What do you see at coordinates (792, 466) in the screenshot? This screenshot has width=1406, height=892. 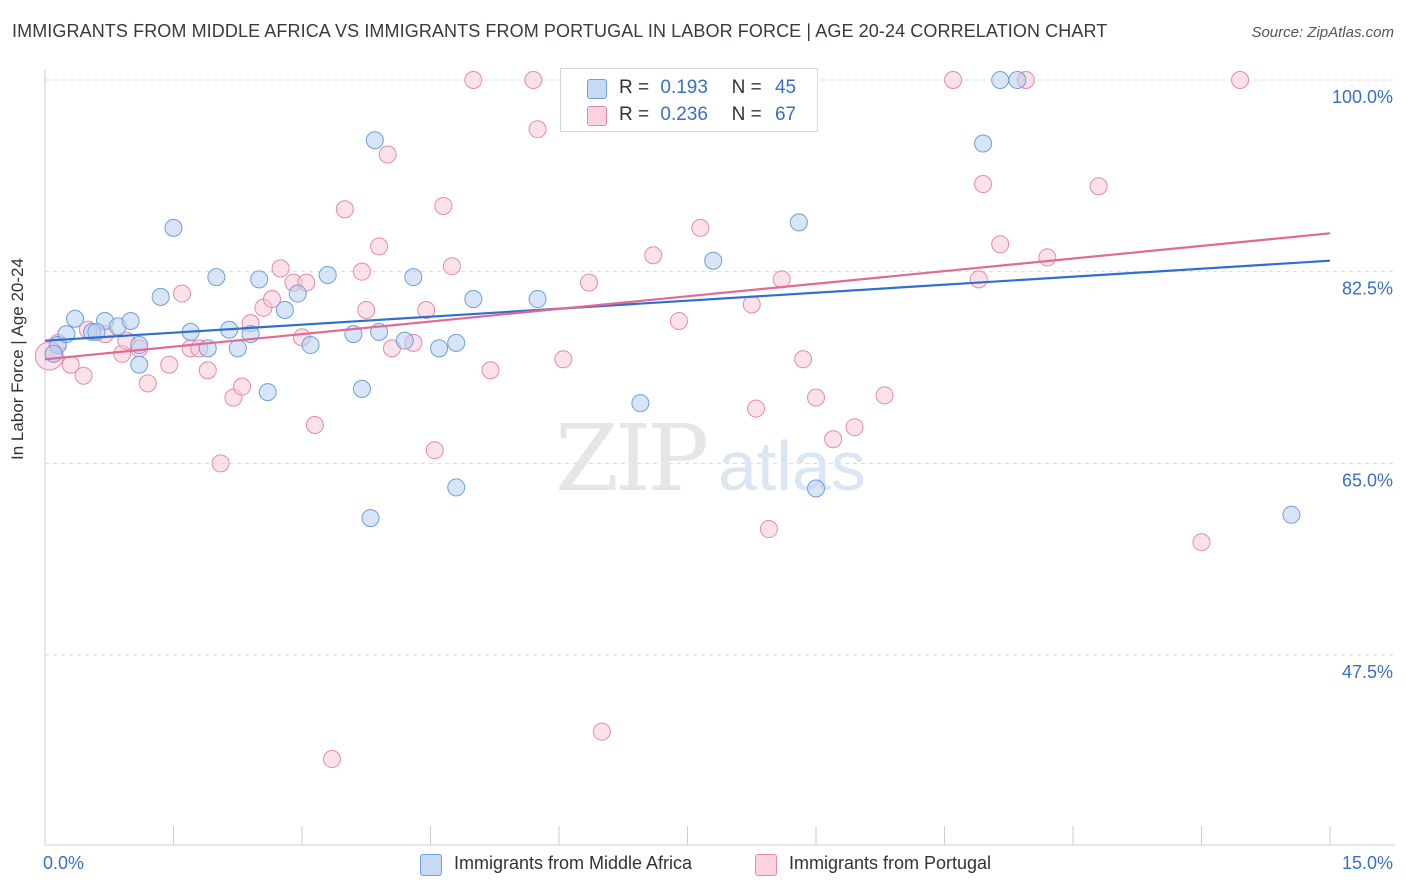 I see `watermark-atlas: atlas` at bounding box center [792, 466].